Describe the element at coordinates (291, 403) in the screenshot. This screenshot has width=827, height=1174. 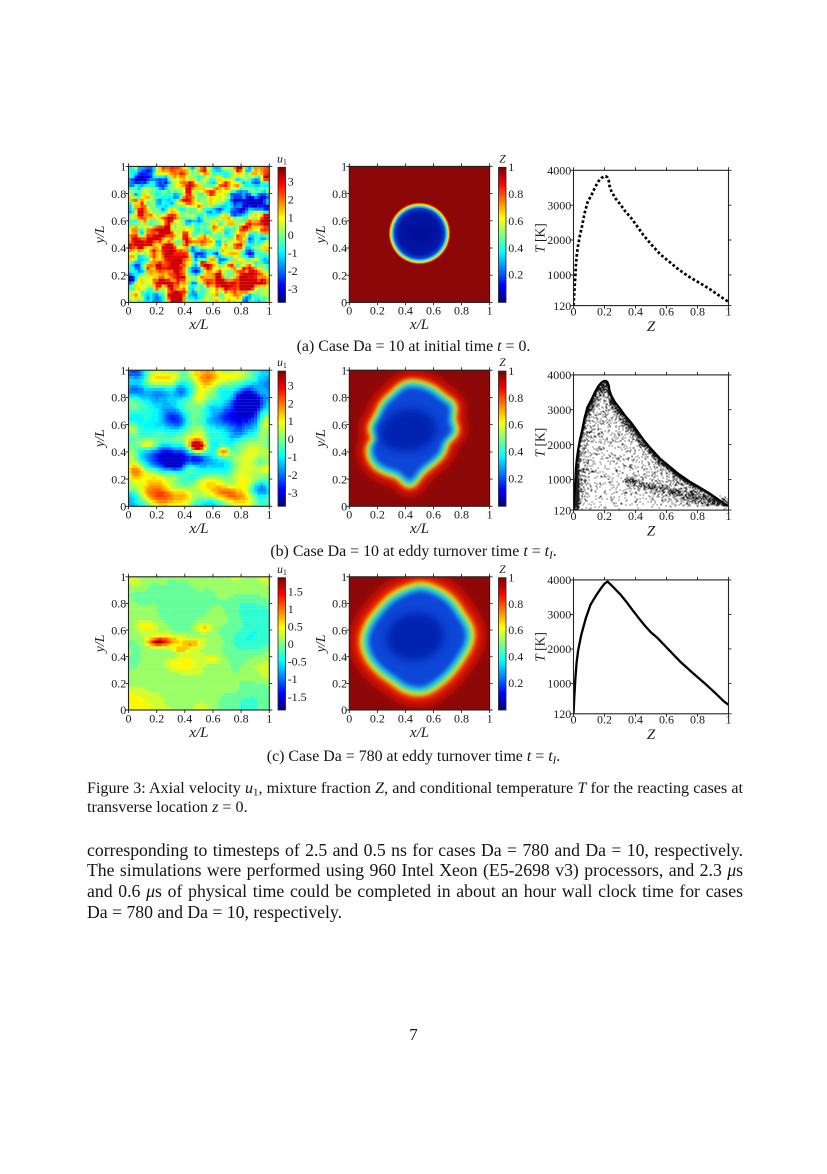
I see `svg-text: 2` at that location.